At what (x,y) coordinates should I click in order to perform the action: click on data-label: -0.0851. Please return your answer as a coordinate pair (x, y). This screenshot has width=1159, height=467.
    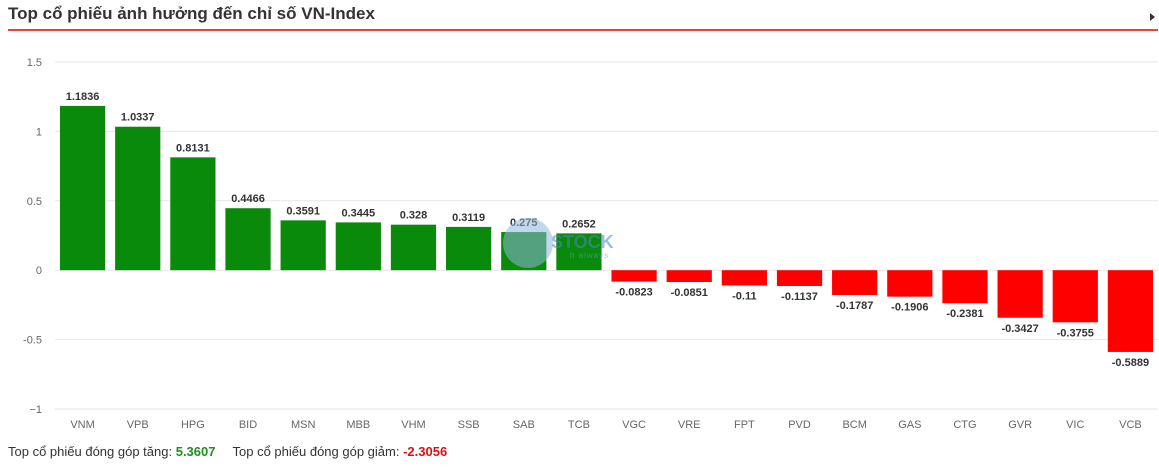
    Looking at the image, I should click on (689, 293).